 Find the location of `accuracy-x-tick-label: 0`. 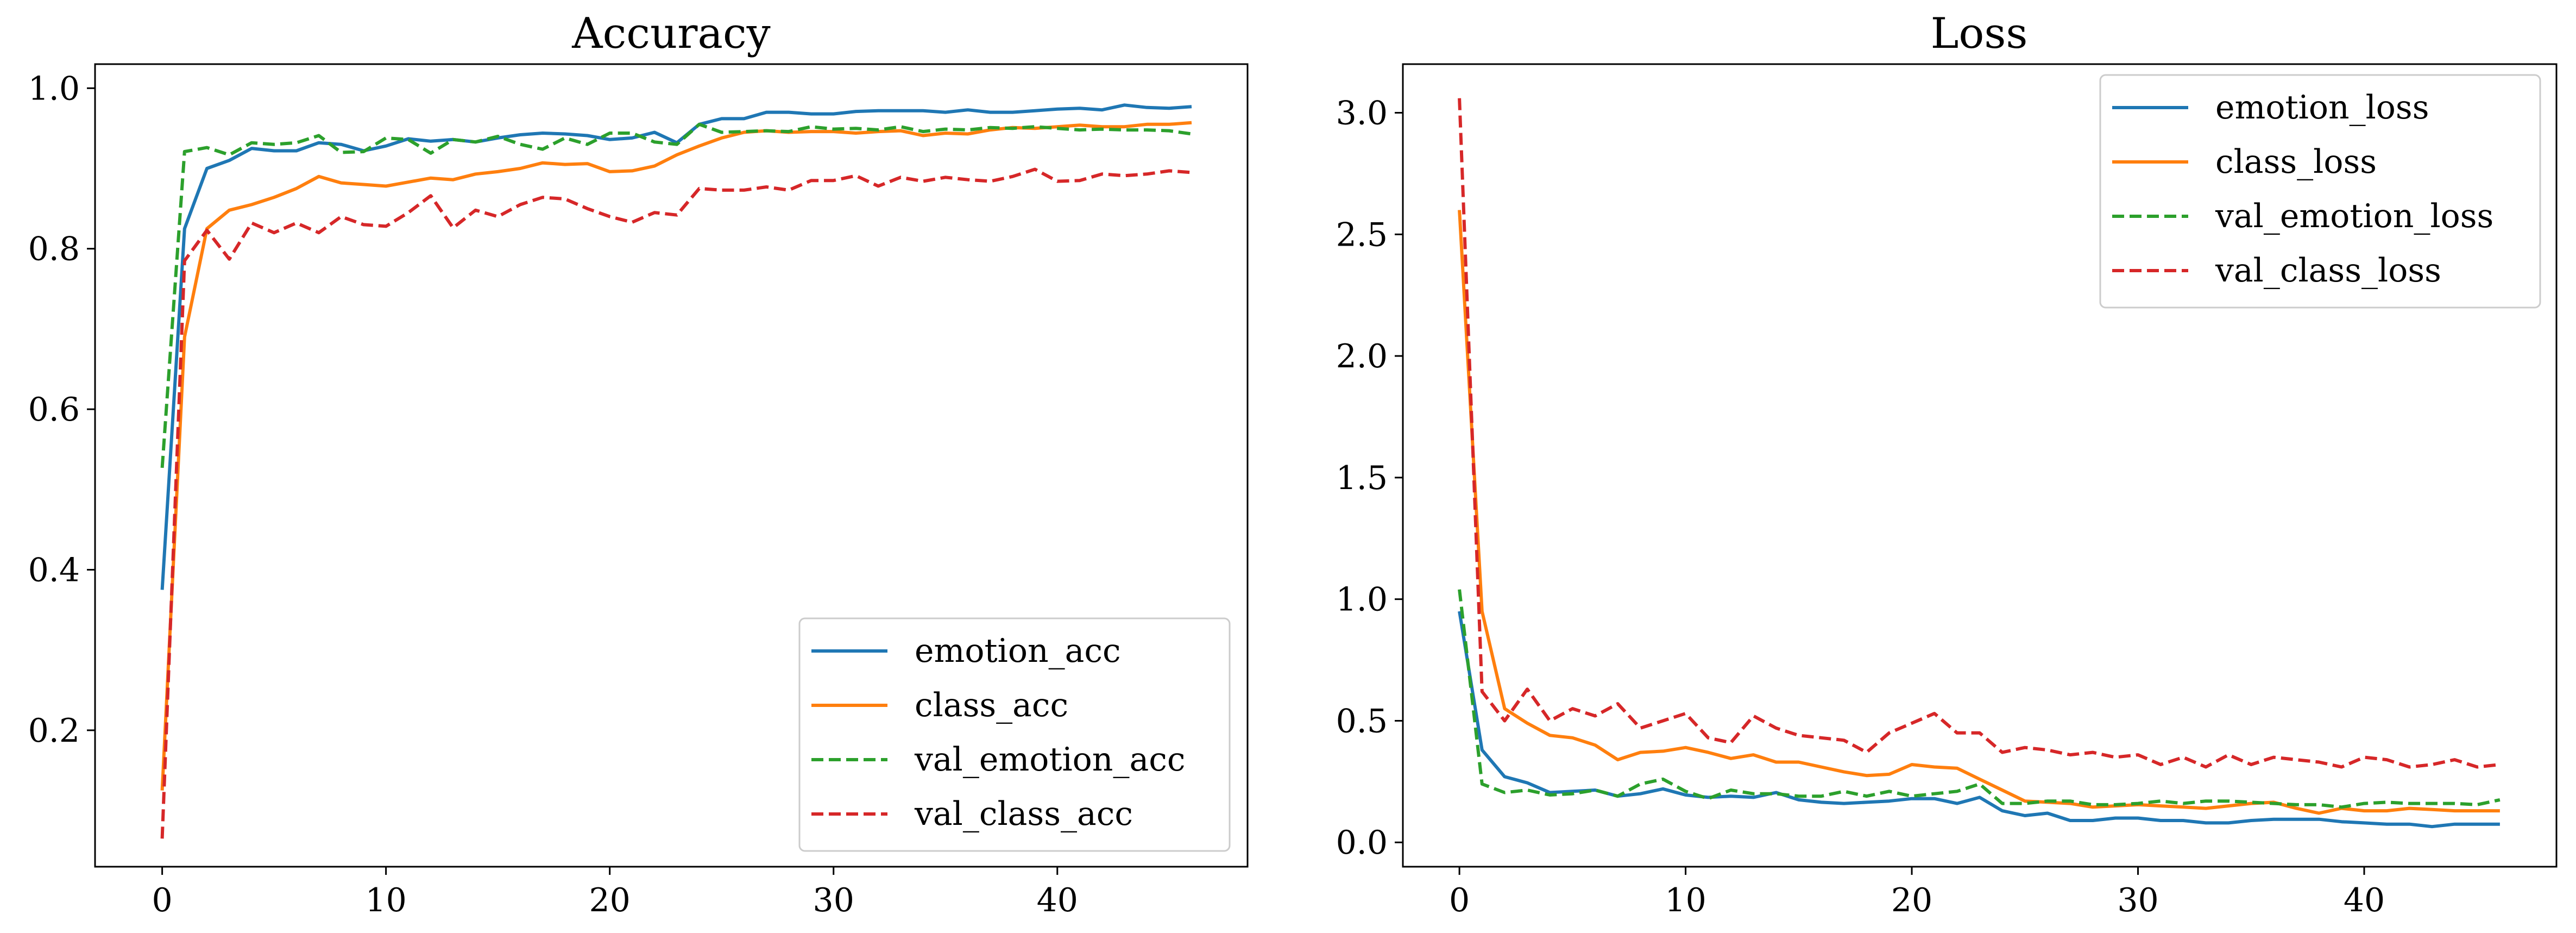

accuracy-x-tick-label: 0 is located at coordinates (162, 900).